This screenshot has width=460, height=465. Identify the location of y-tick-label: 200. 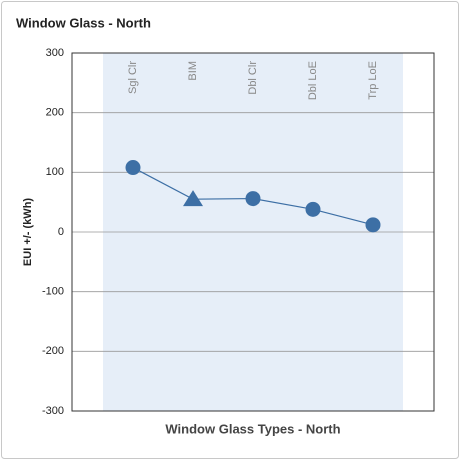
(55, 113).